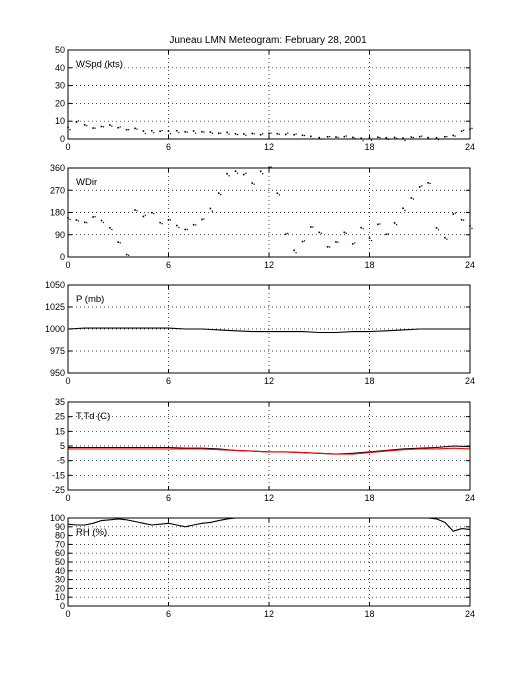 The width and height of the screenshot is (520, 683). What do you see at coordinates (268, 40) in the screenshot?
I see `figure-title: Juneau LMN Meteogram: February 28, 2001` at bounding box center [268, 40].